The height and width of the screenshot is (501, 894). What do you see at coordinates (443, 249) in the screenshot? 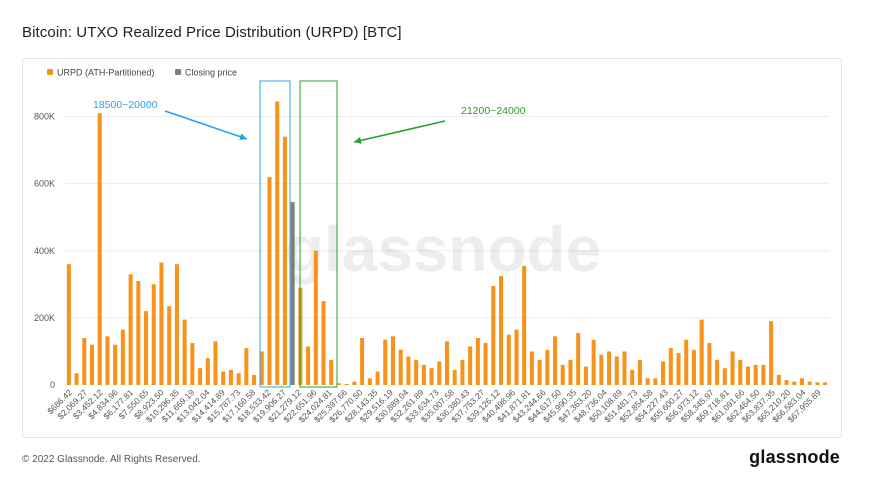
I see `watermark: glassnode` at bounding box center [443, 249].